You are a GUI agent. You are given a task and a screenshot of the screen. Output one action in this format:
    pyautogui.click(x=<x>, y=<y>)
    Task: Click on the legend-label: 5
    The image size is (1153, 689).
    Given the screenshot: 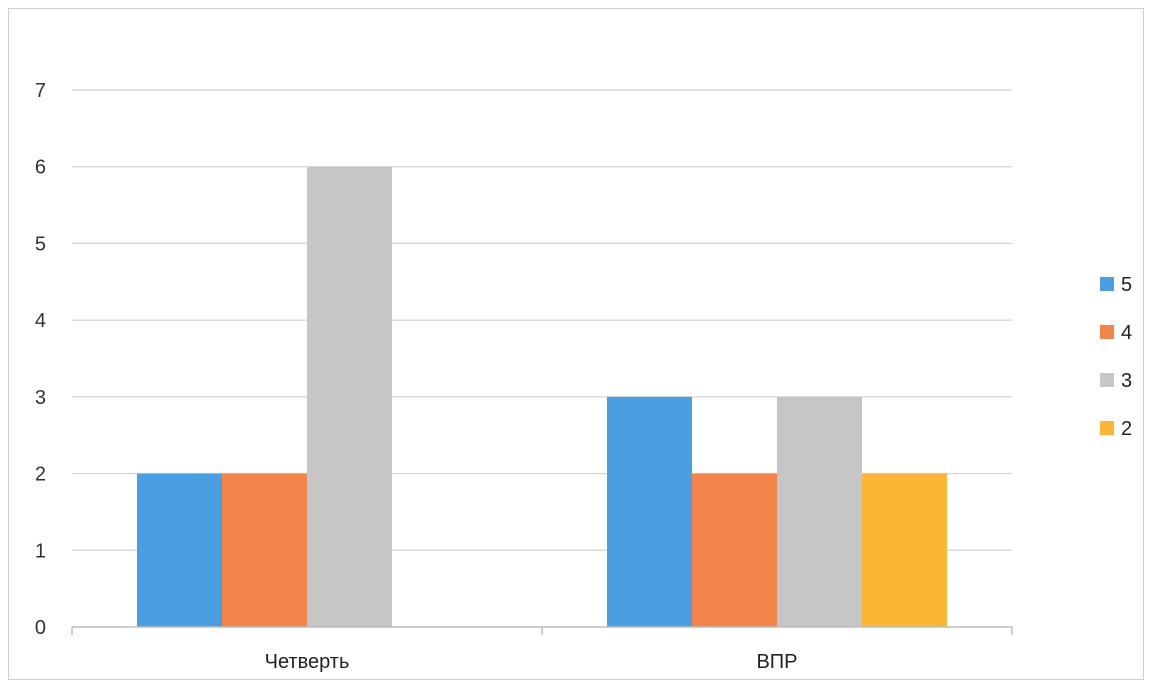 What is the action you would take?
    pyautogui.click(x=1126, y=285)
    